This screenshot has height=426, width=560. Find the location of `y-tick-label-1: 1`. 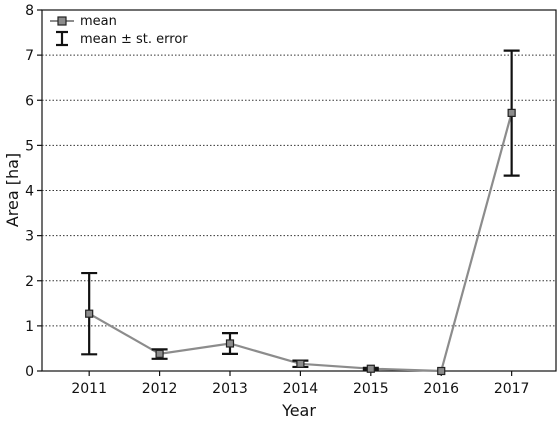

y-tick-label-1: 1 is located at coordinates (29, 327).